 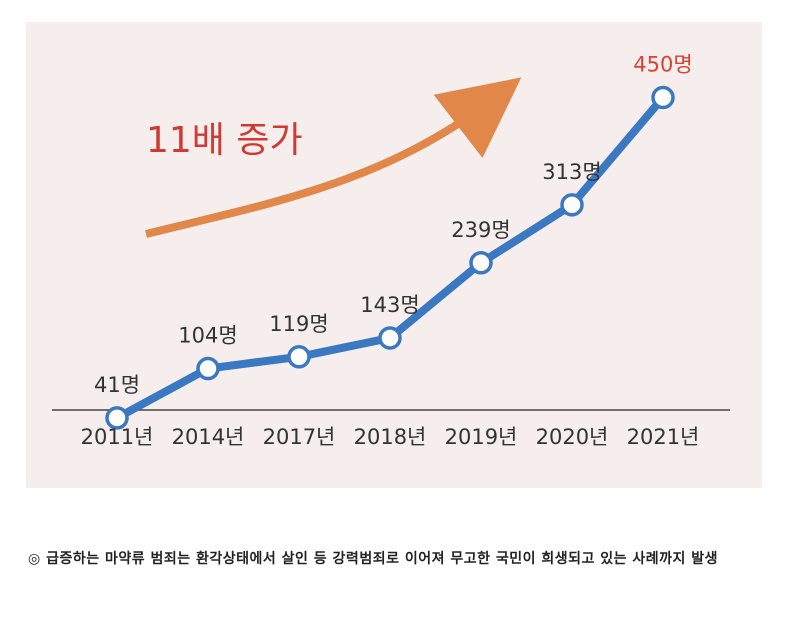 I want to click on x-tick-label: 2020년, so click(x=572, y=437).